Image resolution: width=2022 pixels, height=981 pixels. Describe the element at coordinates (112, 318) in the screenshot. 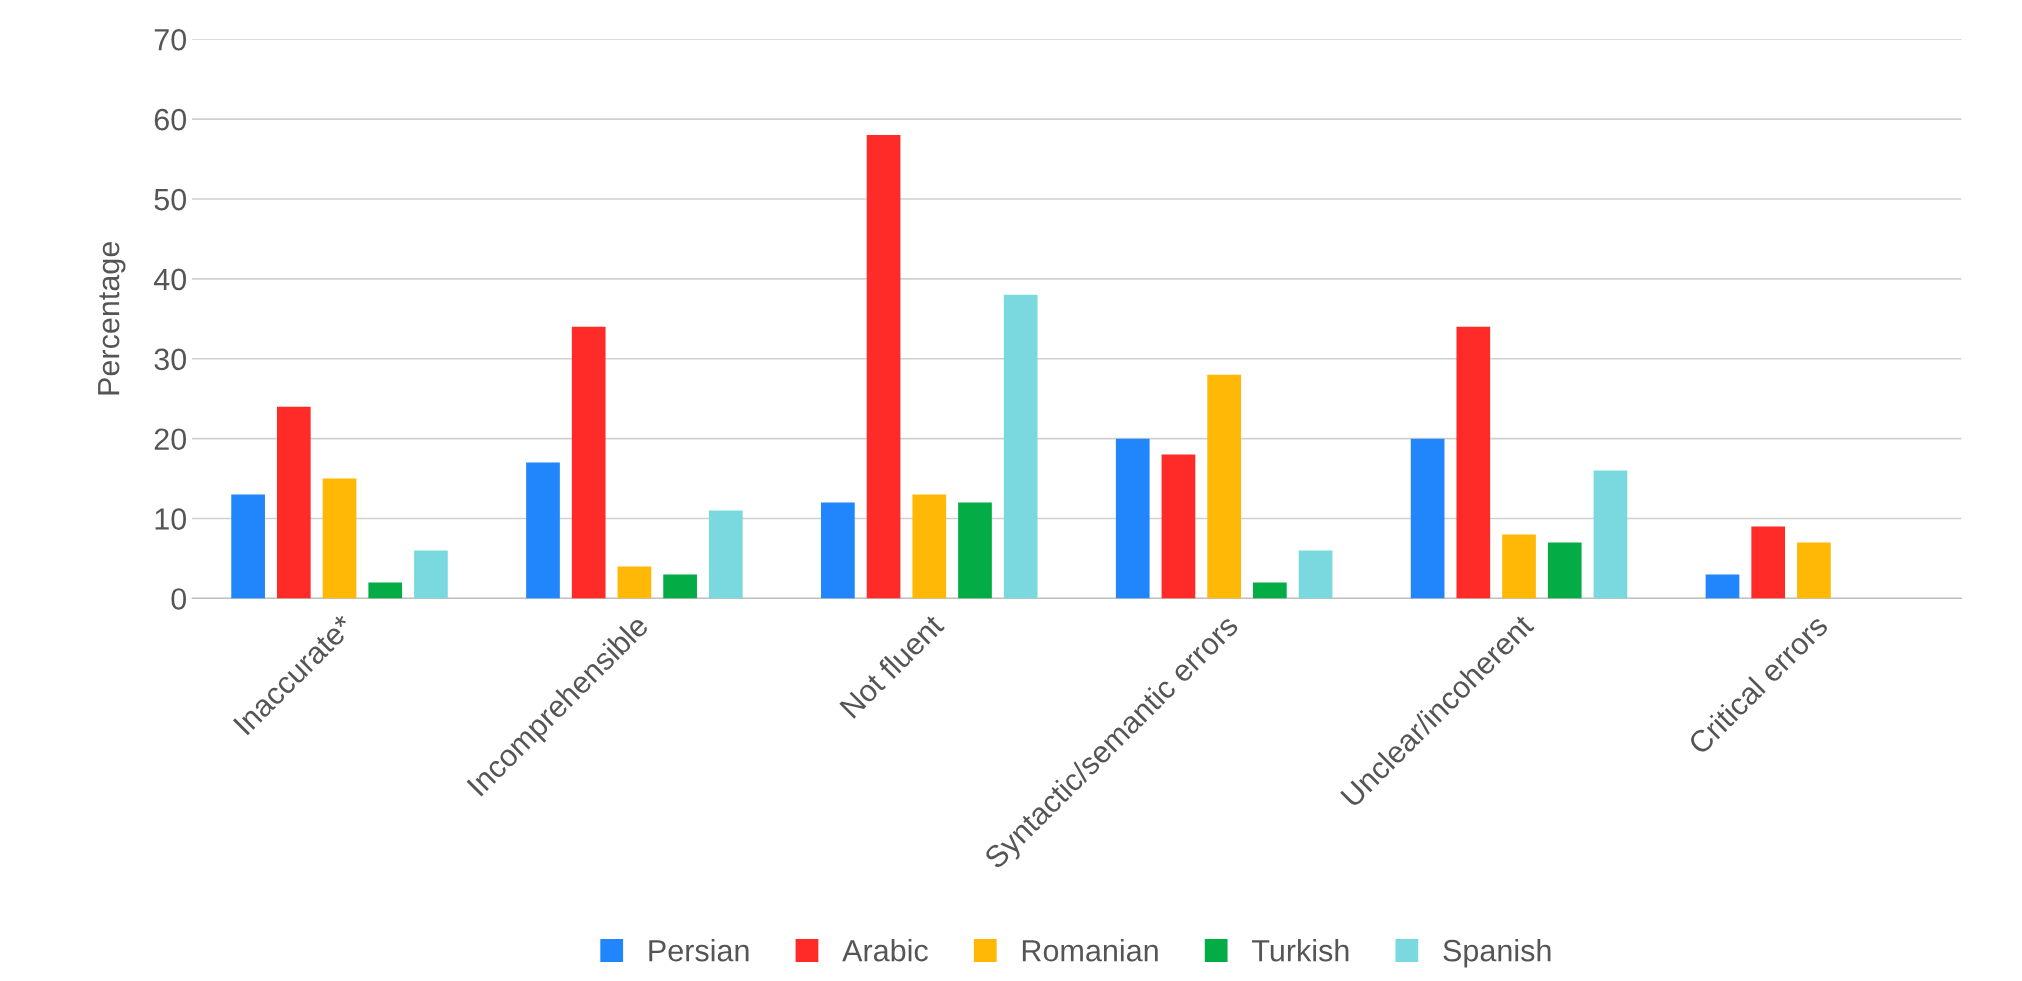

I see `y-axis-title: Percentage` at that location.